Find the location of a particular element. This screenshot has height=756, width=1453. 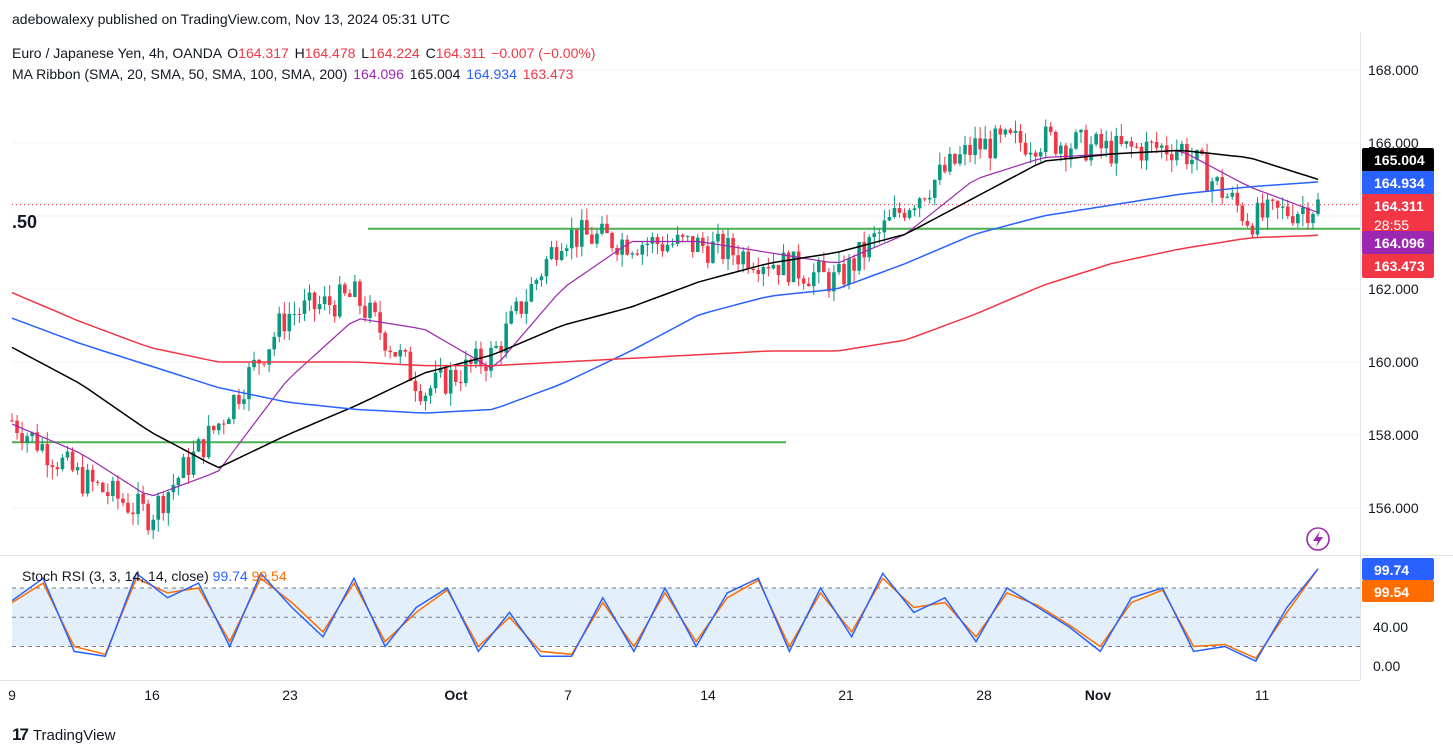

badge-ma50 is located at coordinates (1398, 160).